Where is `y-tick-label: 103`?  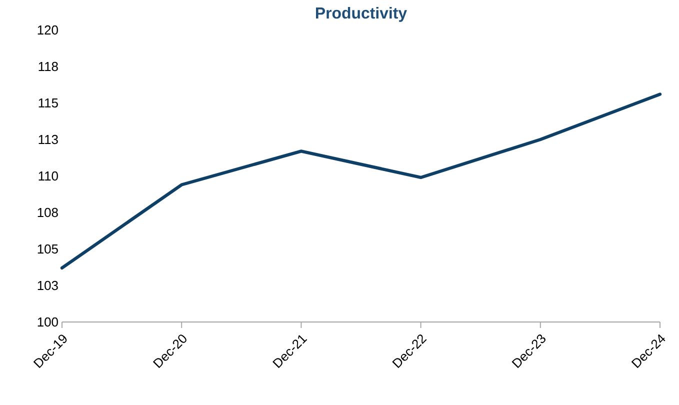 y-tick-label: 103 is located at coordinates (48, 285).